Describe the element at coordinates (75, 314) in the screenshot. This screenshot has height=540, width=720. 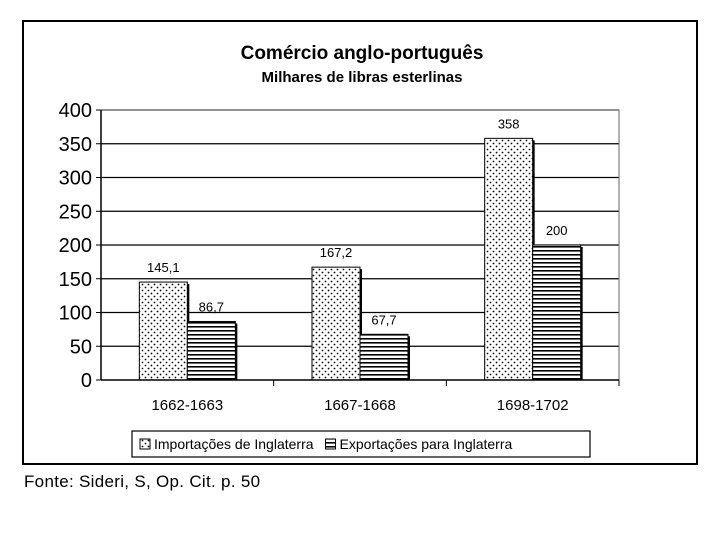
I see `y-tick-label: 100` at that location.